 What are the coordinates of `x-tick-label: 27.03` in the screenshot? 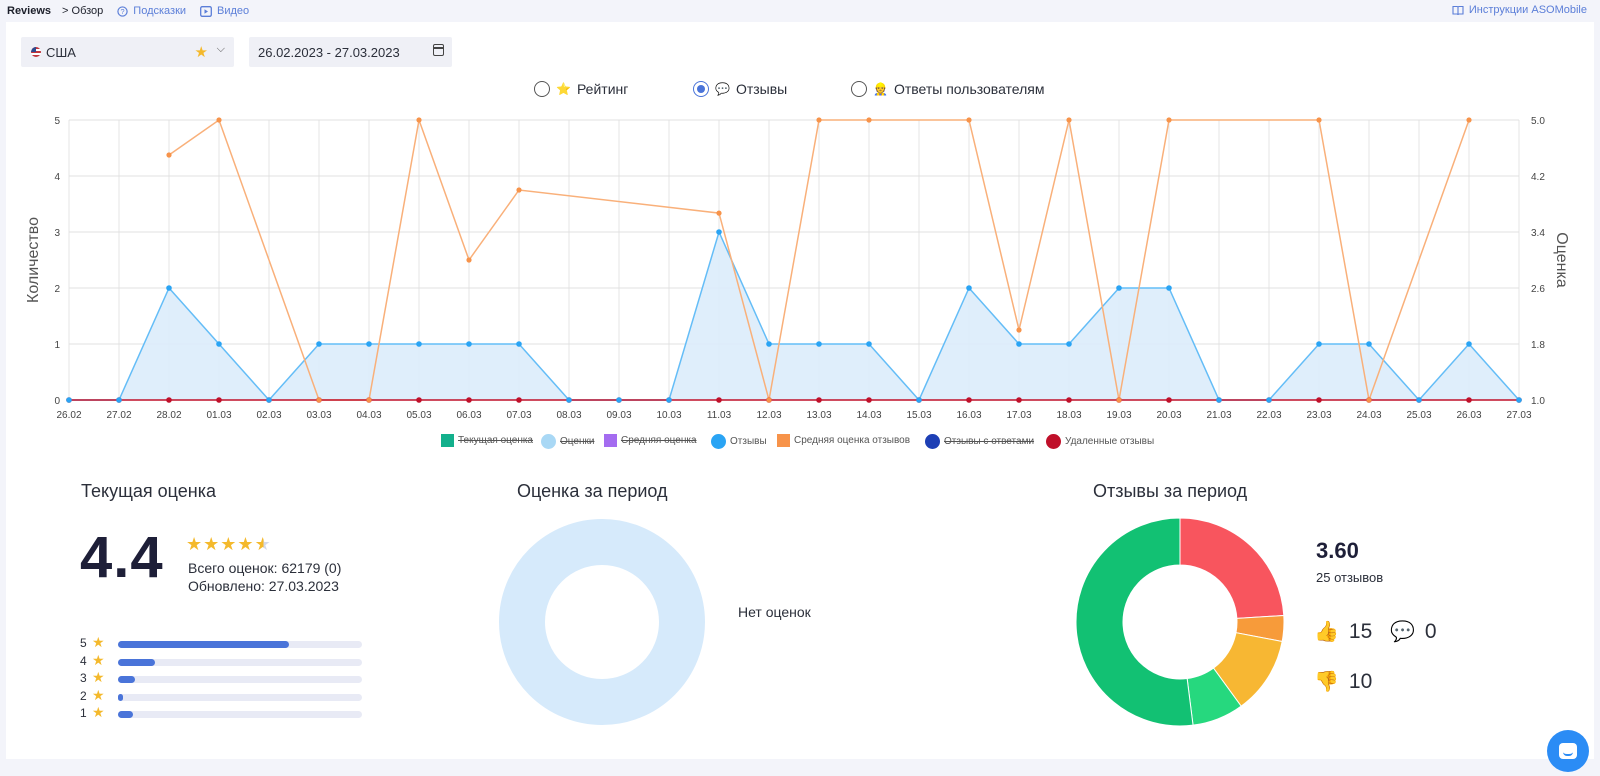 It's located at (1518, 415).